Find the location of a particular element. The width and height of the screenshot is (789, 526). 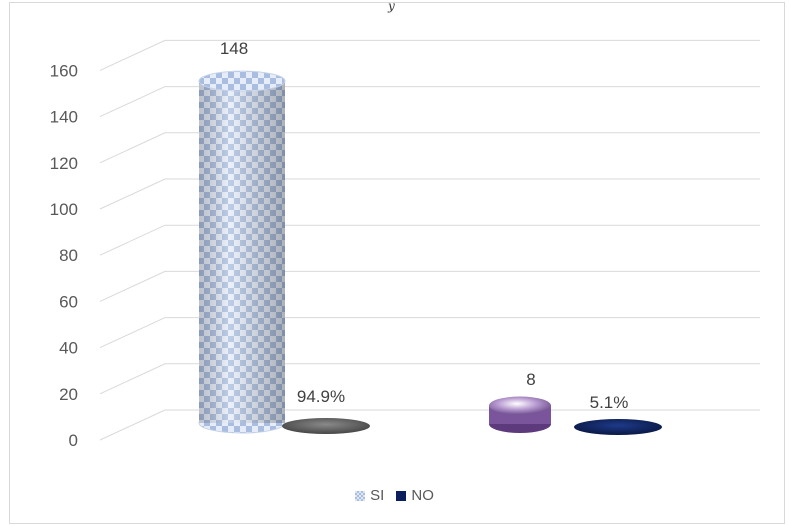

y-tick-label: 40 is located at coordinates (68, 348).